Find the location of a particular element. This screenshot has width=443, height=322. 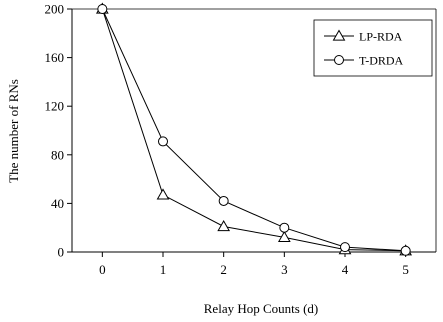

x-tick-label: 0 is located at coordinates (102, 269).